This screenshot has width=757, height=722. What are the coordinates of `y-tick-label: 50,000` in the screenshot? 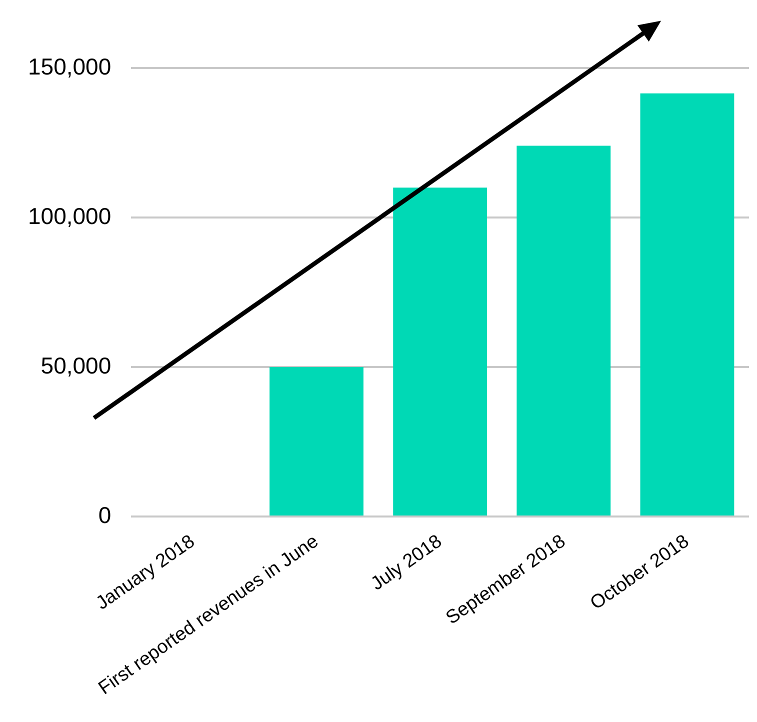 It's located at (76, 365).